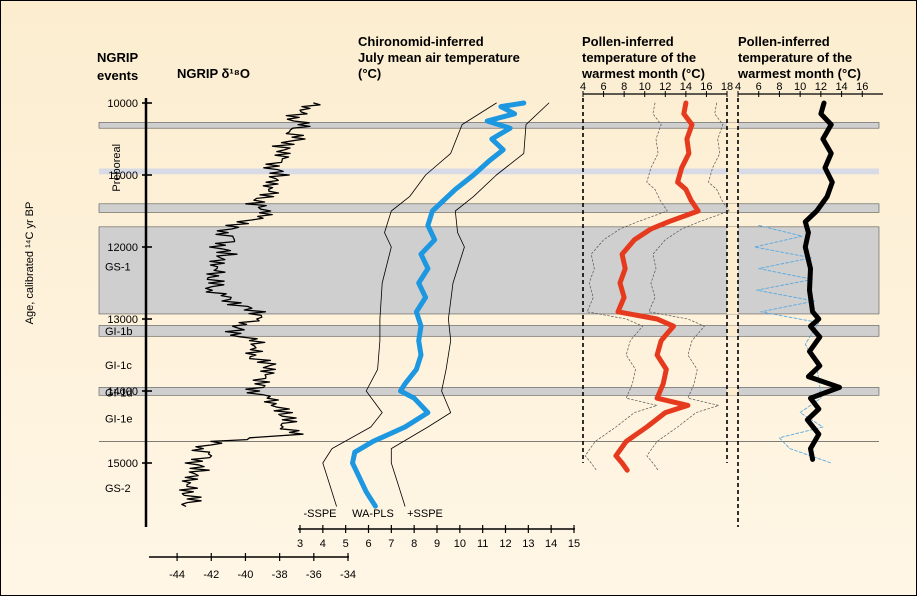  Describe the element at coordinates (373, 514) in the screenshot. I see `label-wa-pls: WA-PLS` at that location.